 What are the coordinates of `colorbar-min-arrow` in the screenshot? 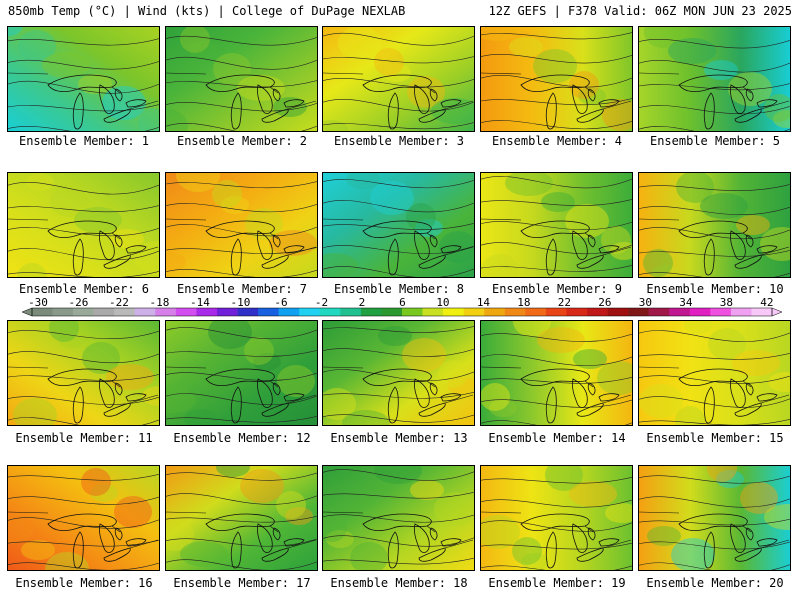 It's located at (27, 312).